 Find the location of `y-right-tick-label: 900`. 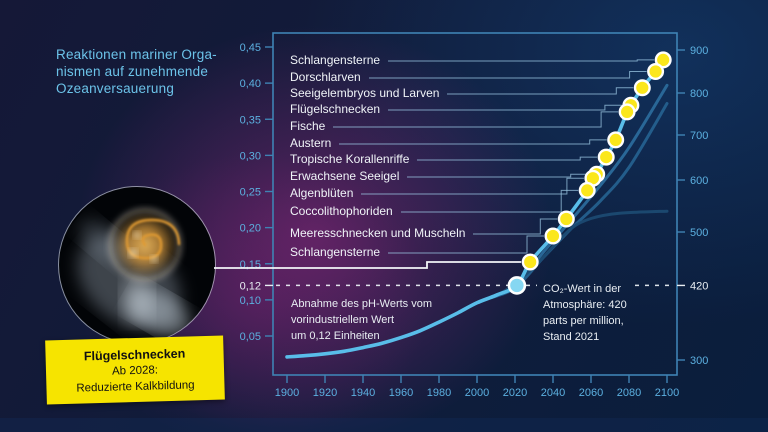

y-right-tick-label: 900 is located at coordinates (699, 51).